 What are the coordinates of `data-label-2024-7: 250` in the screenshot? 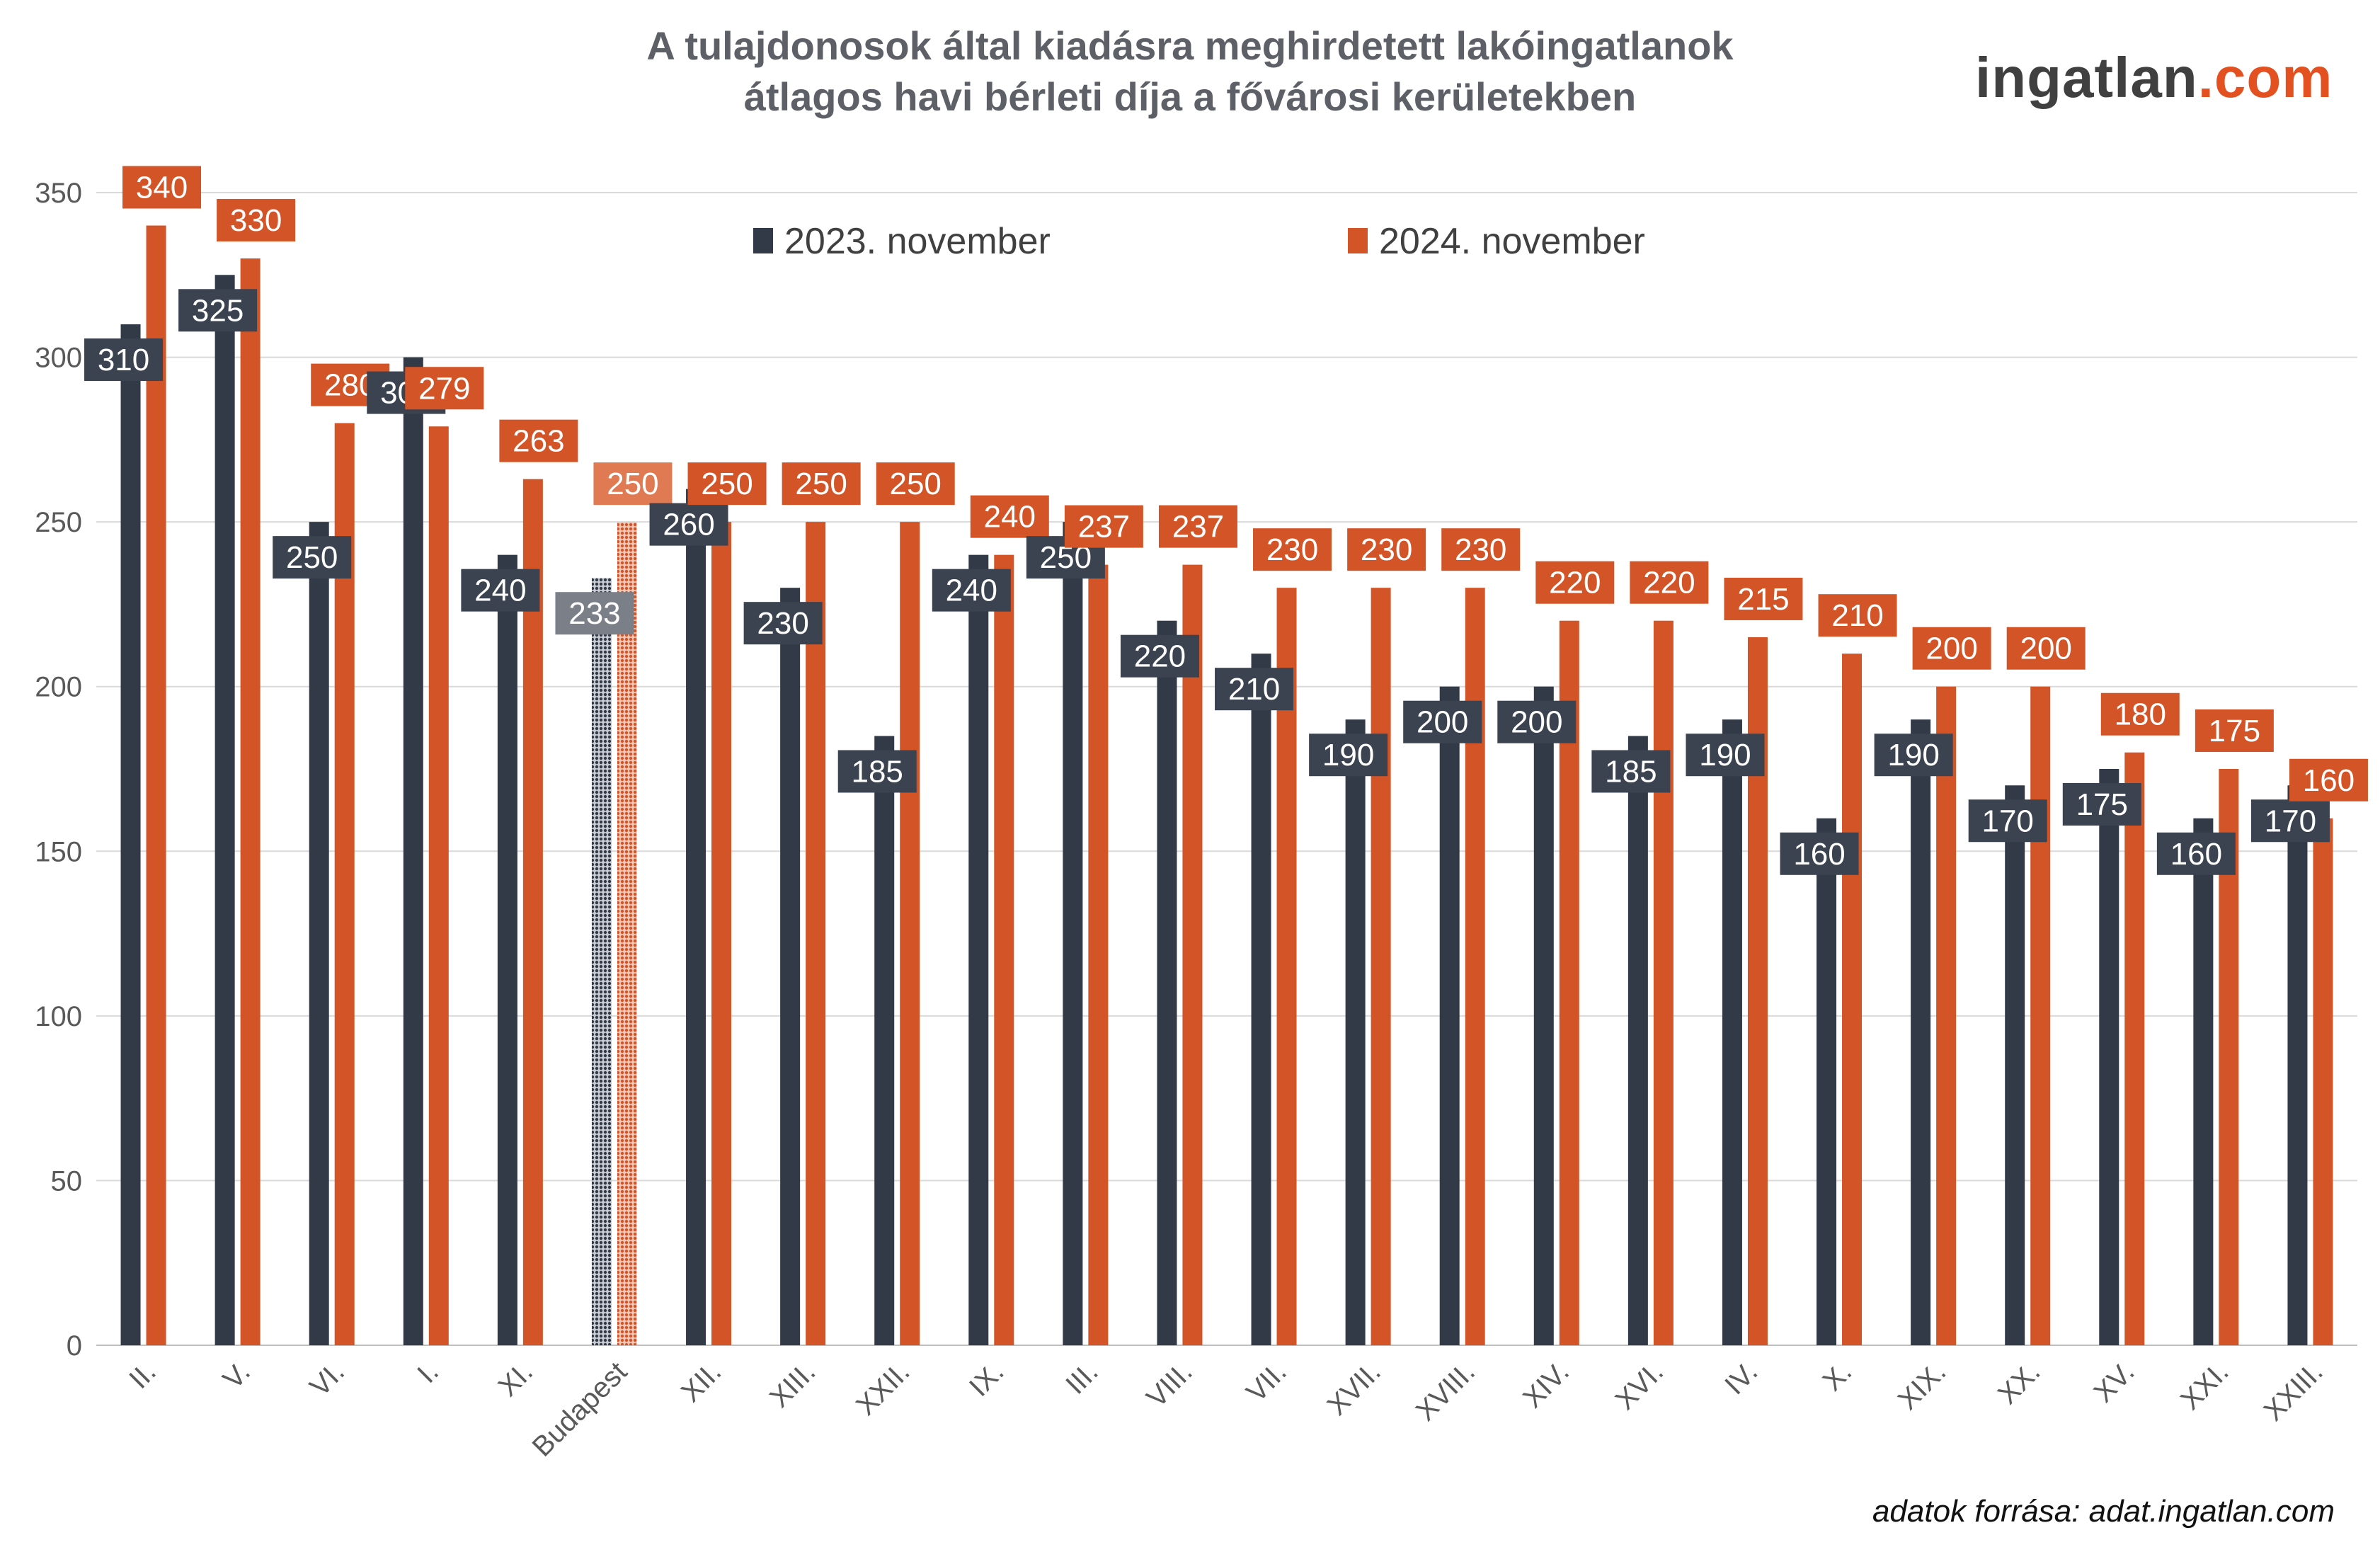 It's located at (821, 484).